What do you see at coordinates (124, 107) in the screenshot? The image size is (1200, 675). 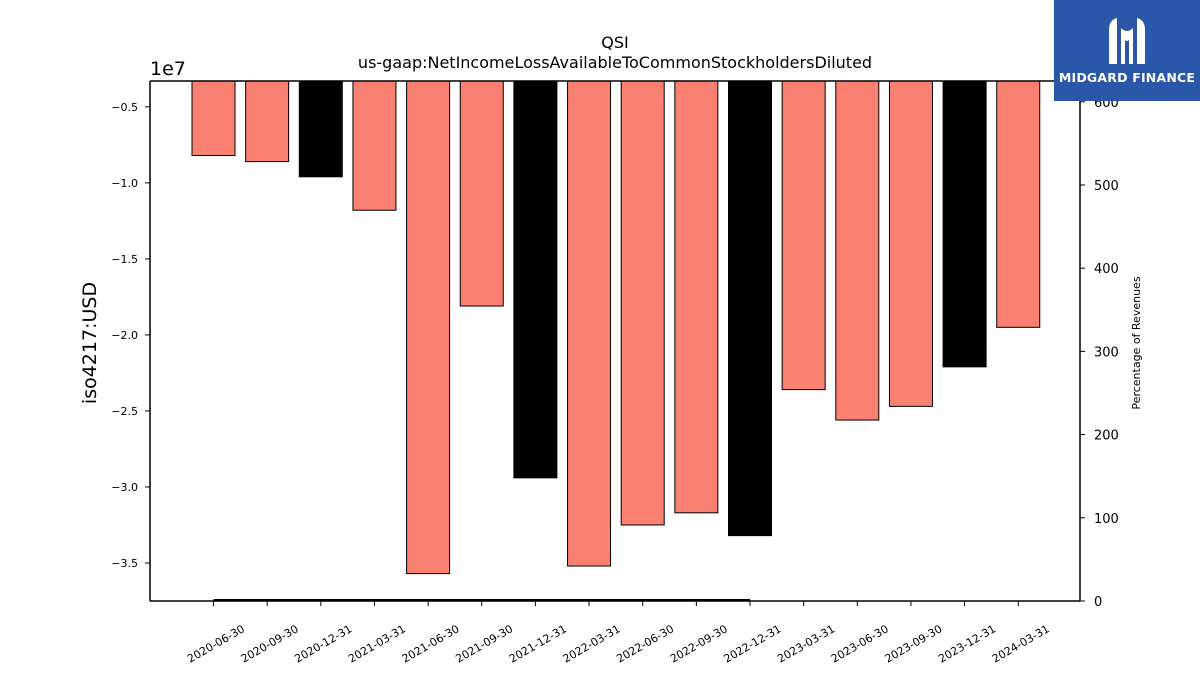 I see `y-tick-label: −0.5` at bounding box center [124, 107].